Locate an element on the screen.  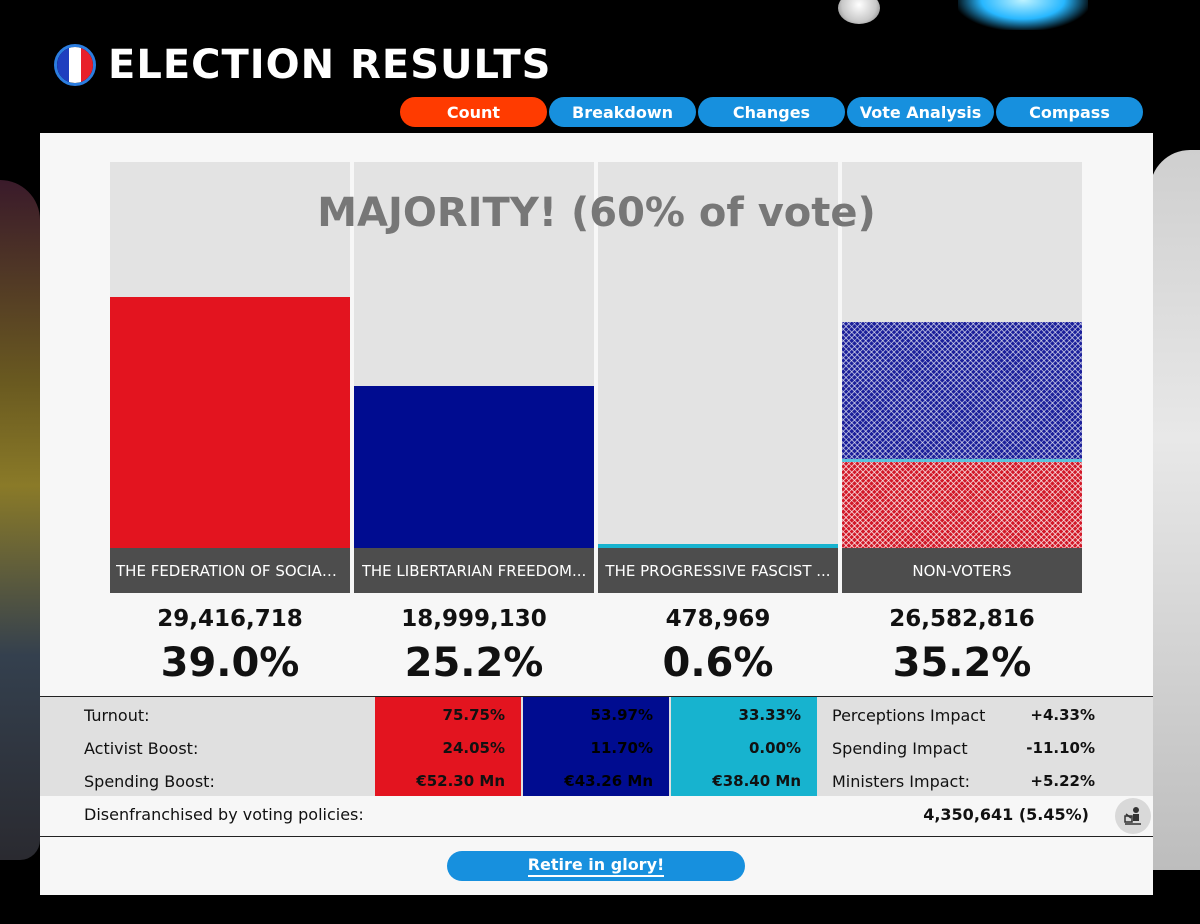
activist-boost-label: Activist Boost: is located at coordinates (141, 748).